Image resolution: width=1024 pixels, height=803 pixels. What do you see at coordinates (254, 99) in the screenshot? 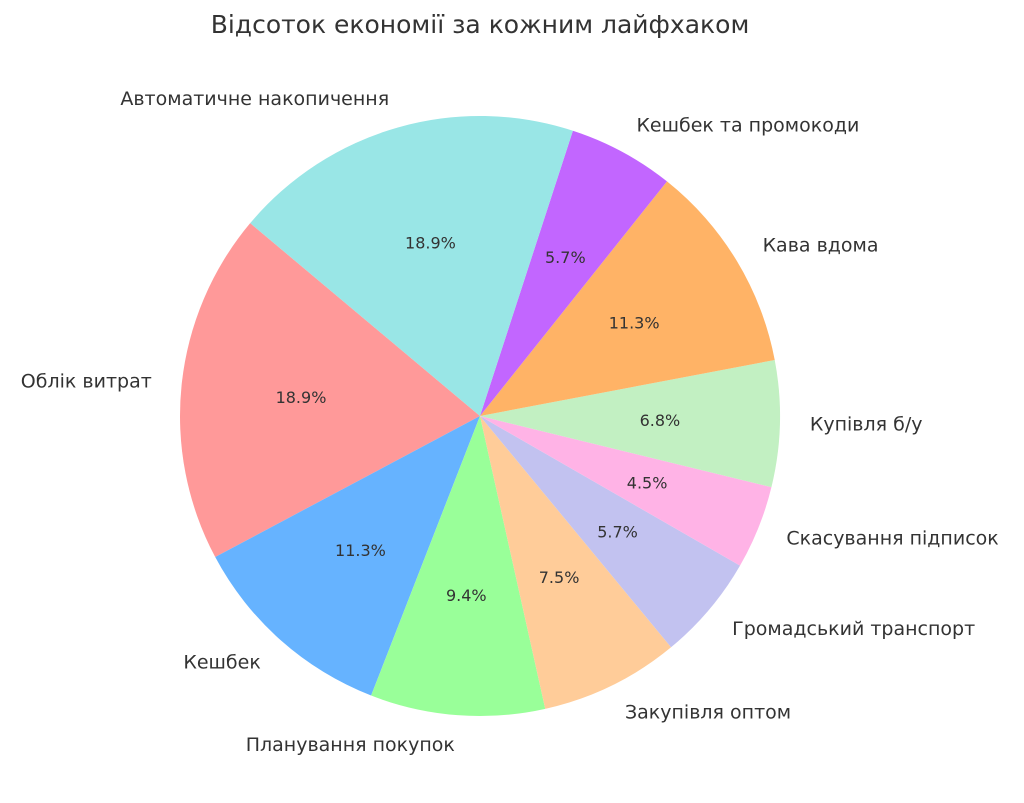
I see `slice-label: Автоматичне накопичення` at bounding box center [254, 99].